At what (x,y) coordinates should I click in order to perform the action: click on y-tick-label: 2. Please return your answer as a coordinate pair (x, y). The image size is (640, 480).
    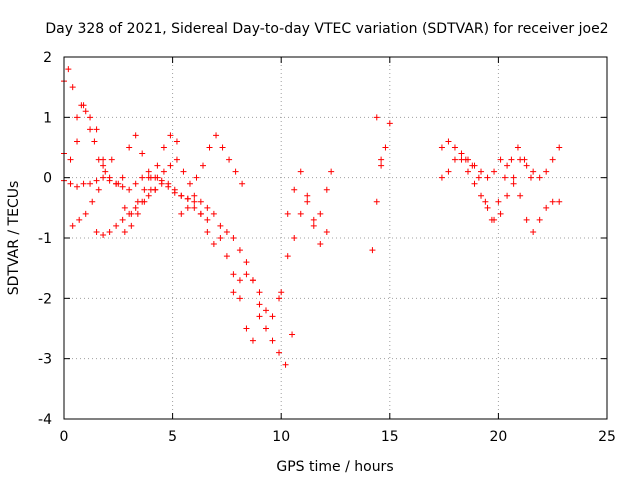
    Looking at the image, I should click on (47, 58).